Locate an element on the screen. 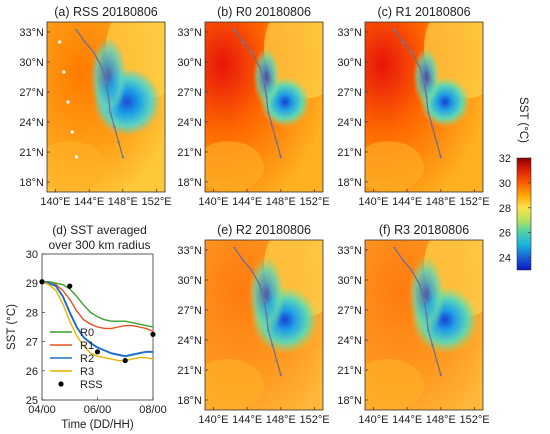  y-tick-label: 29 is located at coordinates (32, 284).